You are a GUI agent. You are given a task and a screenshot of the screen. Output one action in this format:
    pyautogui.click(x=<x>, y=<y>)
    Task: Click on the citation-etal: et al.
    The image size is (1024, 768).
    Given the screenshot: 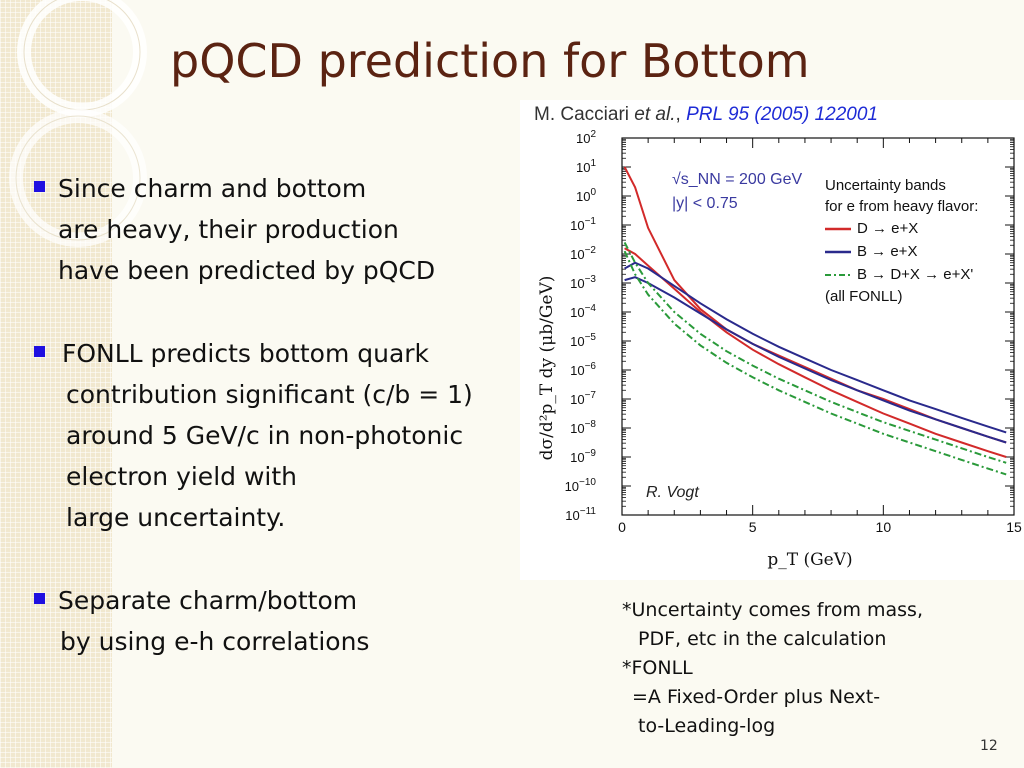 What is the action you would take?
    pyautogui.click(x=655, y=114)
    